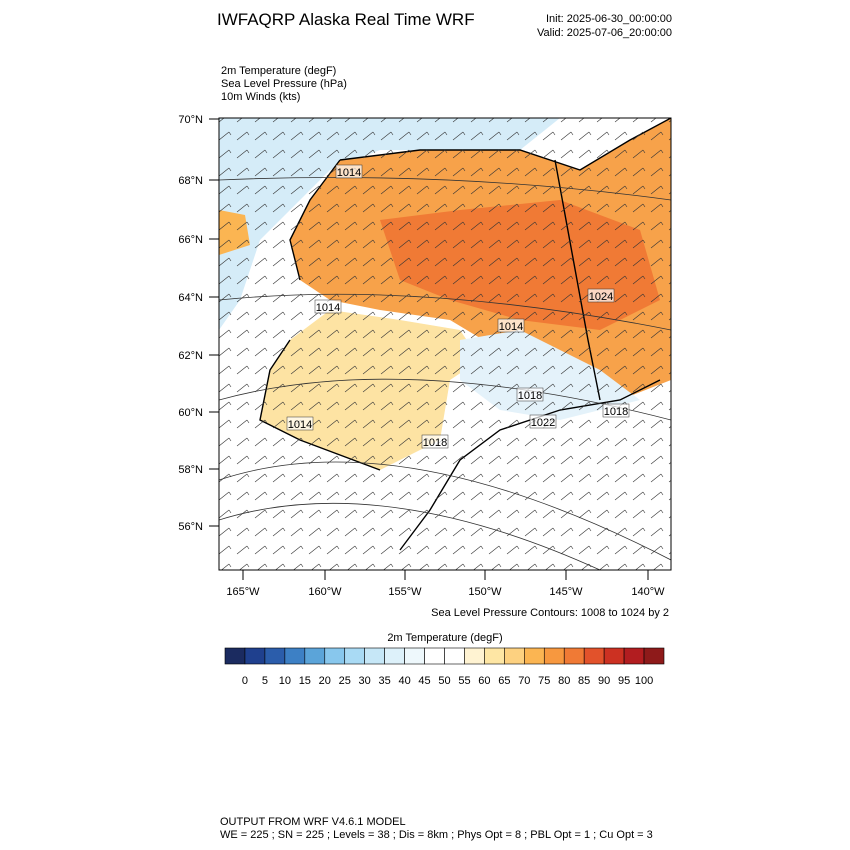  Describe the element at coordinates (564, 681) in the screenshot. I see `colorbar-label: 80` at that location.